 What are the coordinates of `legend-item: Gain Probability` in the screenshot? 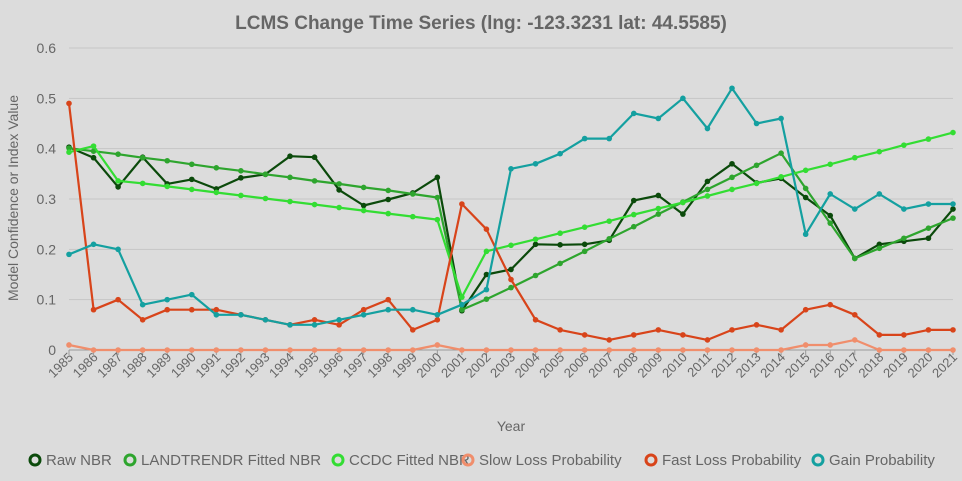 It's located at (873, 460).